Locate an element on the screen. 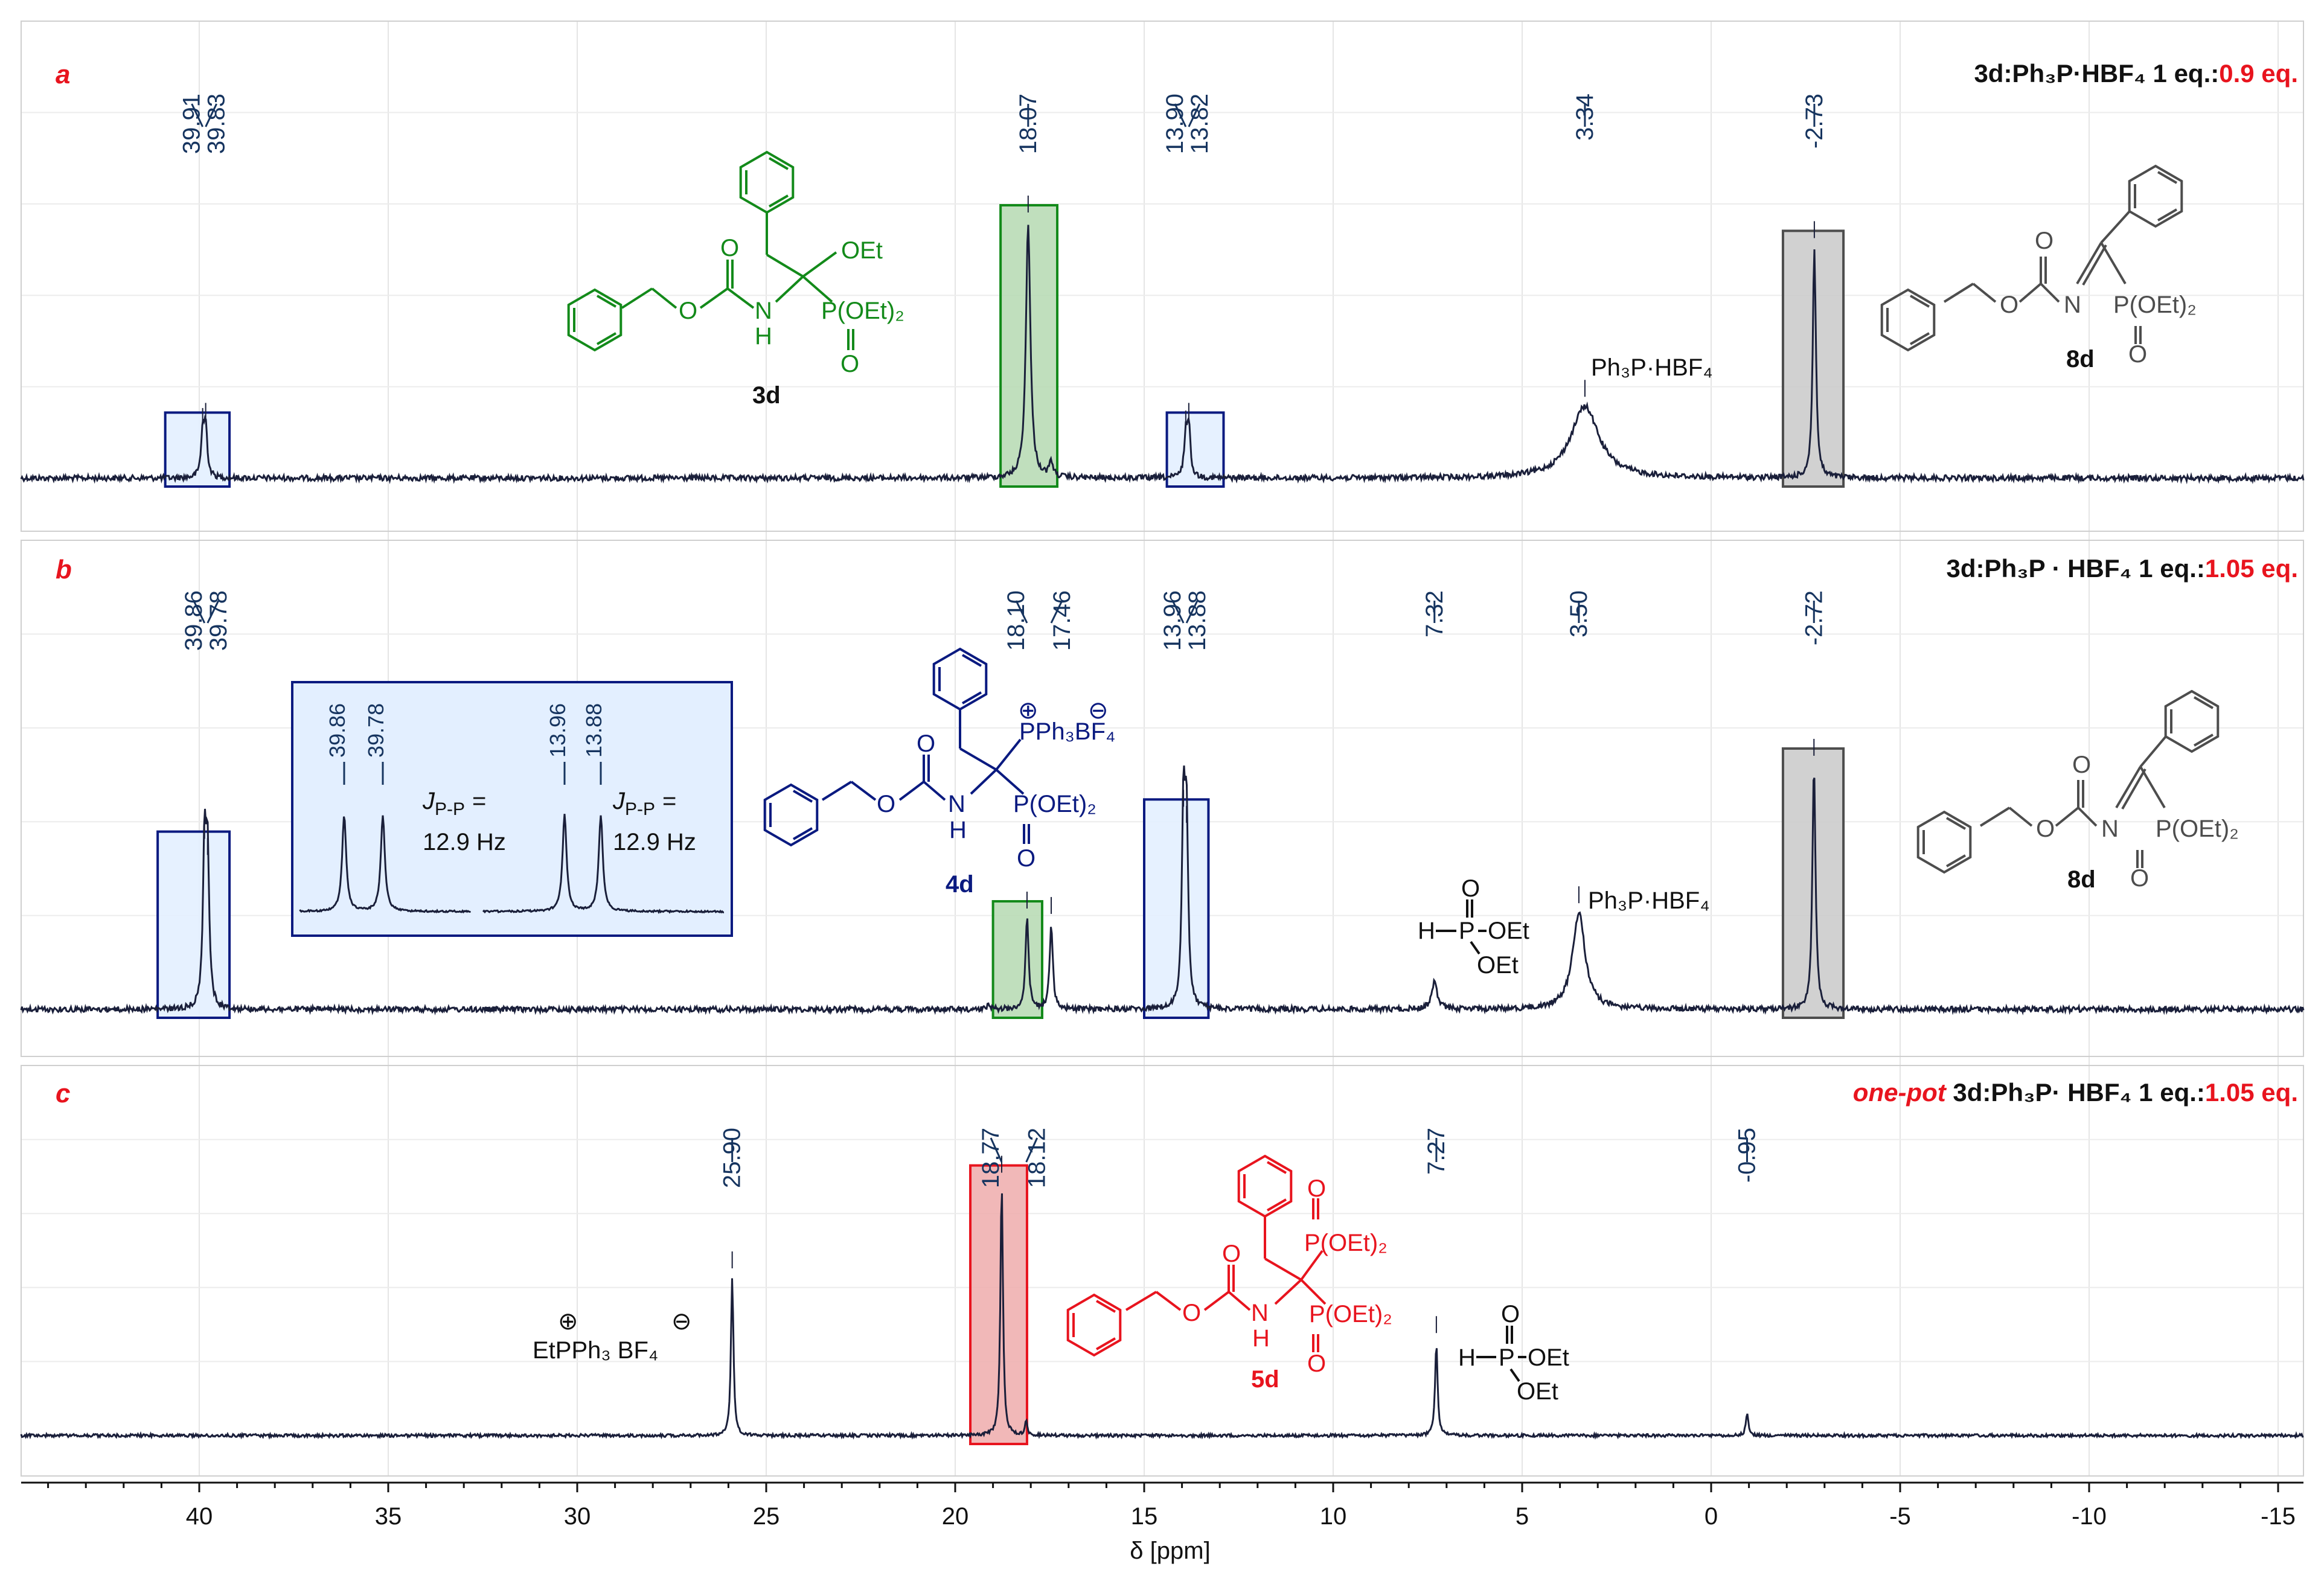 The width and height of the screenshot is (2324, 1578). panel-letter-c: c is located at coordinates (63, 1093).